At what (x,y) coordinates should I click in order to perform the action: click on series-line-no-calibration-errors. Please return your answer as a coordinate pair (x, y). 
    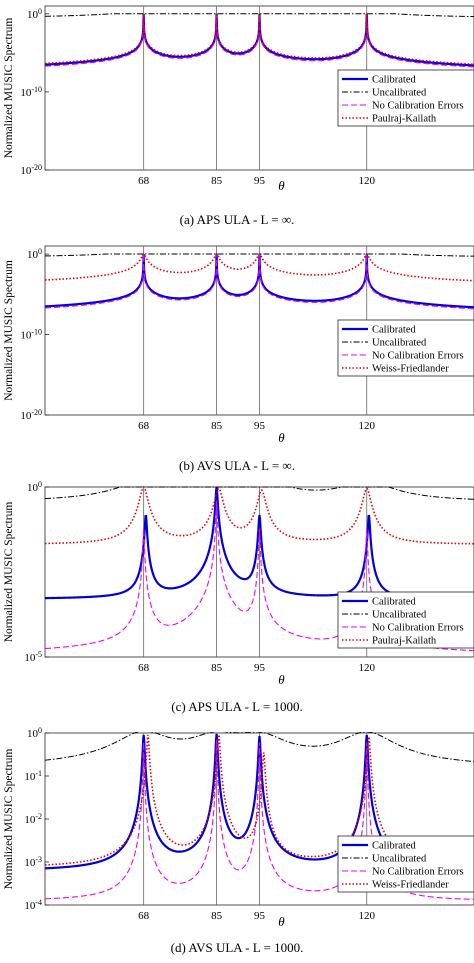
    Looking at the image, I should click on (259, 40).